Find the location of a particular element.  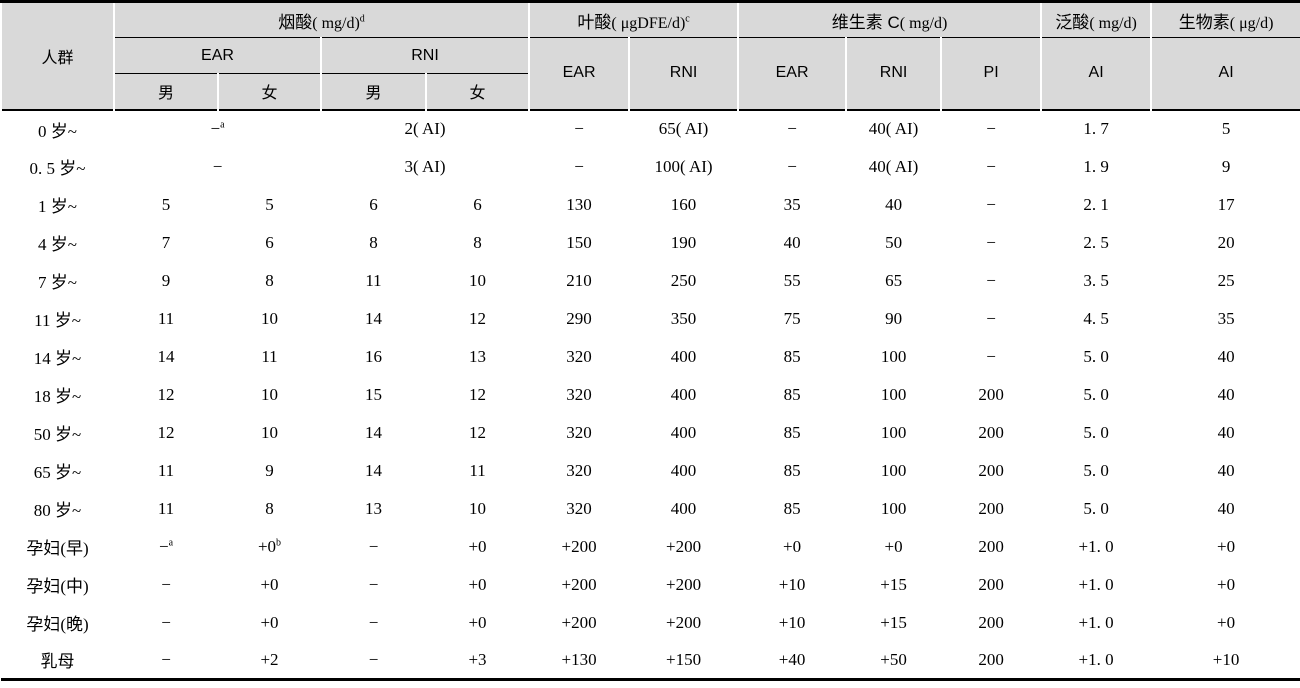

col-header-vitc-pi: PI is located at coordinates (991, 73).